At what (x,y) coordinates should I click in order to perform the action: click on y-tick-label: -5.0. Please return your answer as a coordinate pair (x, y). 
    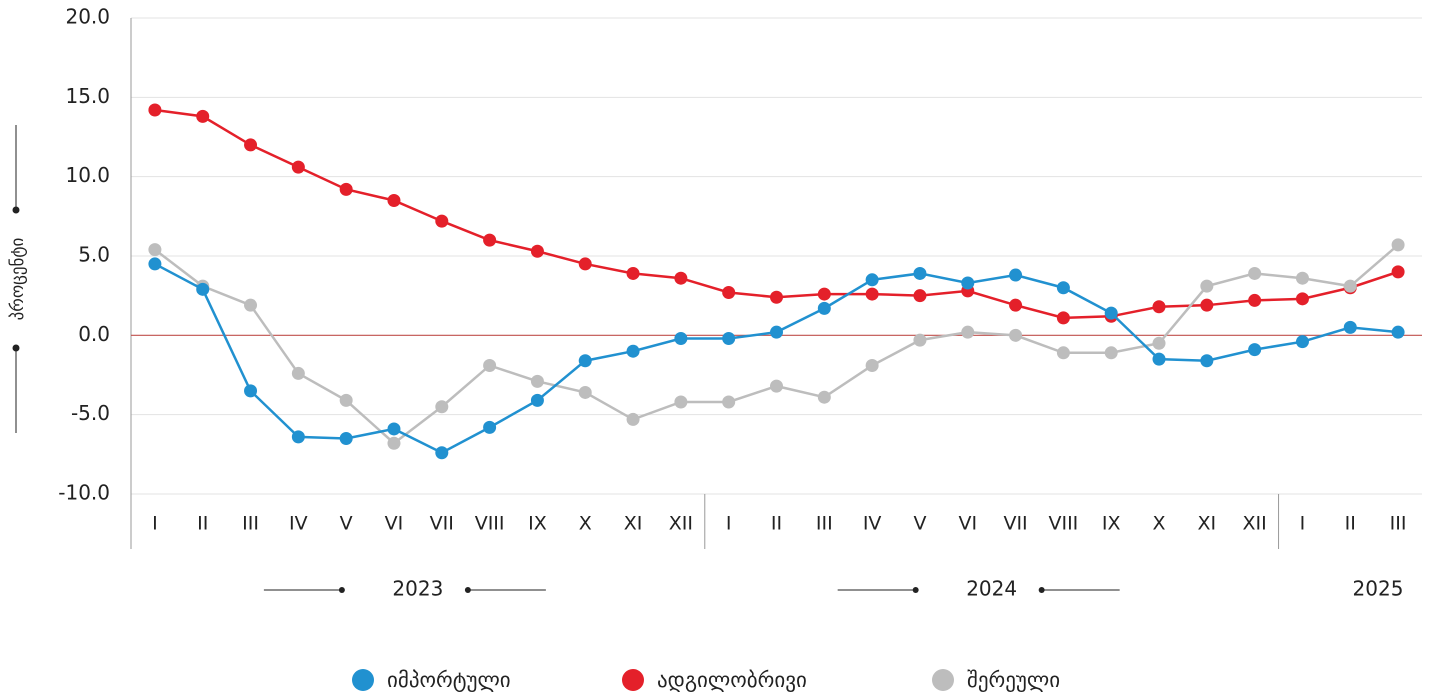
    Looking at the image, I should click on (90, 413).